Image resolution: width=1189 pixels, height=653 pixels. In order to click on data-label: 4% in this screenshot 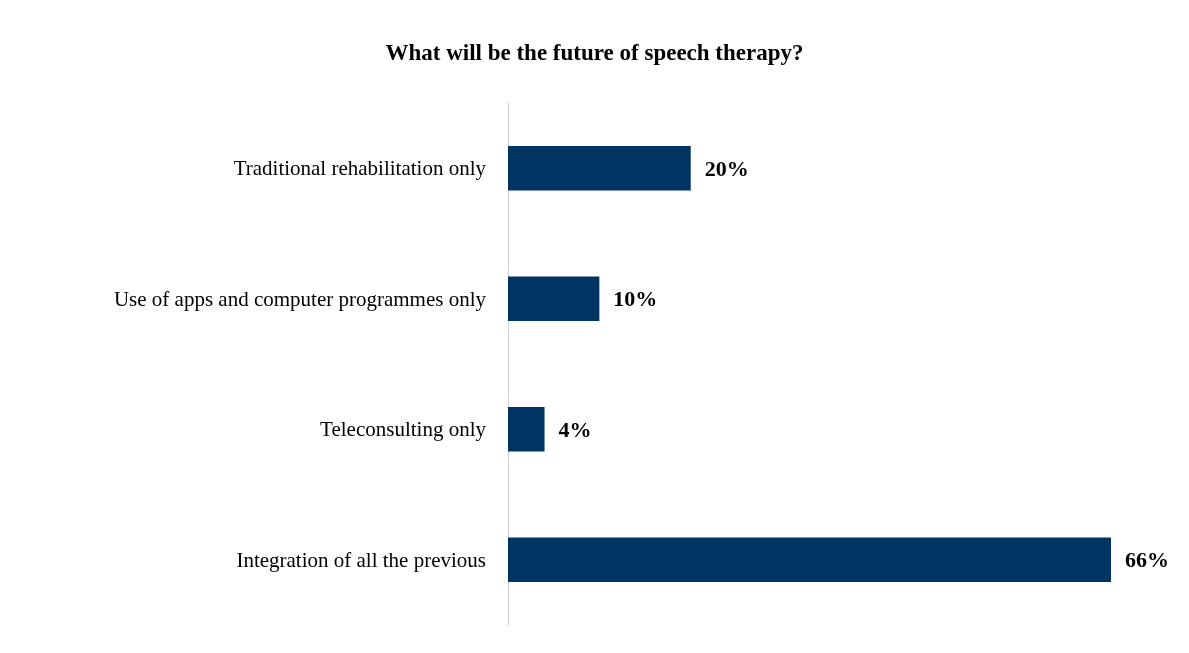, I will do `click(575, 429)`.